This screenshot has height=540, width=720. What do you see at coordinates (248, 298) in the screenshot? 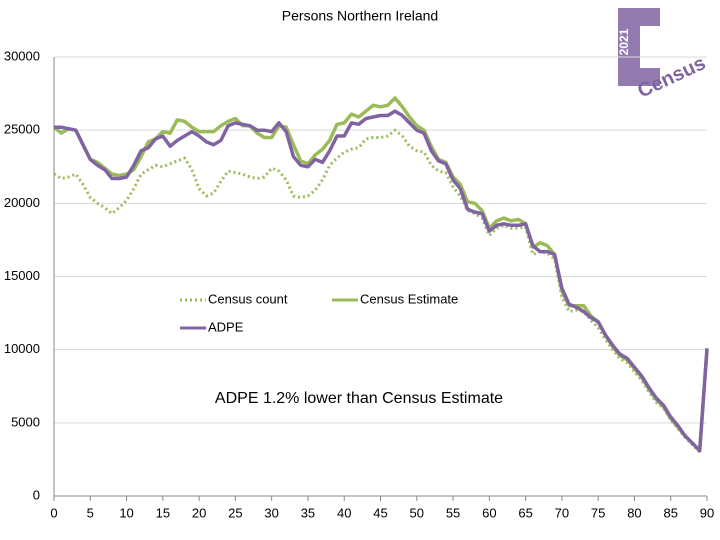
I see `legend-label: Census count` at bounding box center [248, 298].